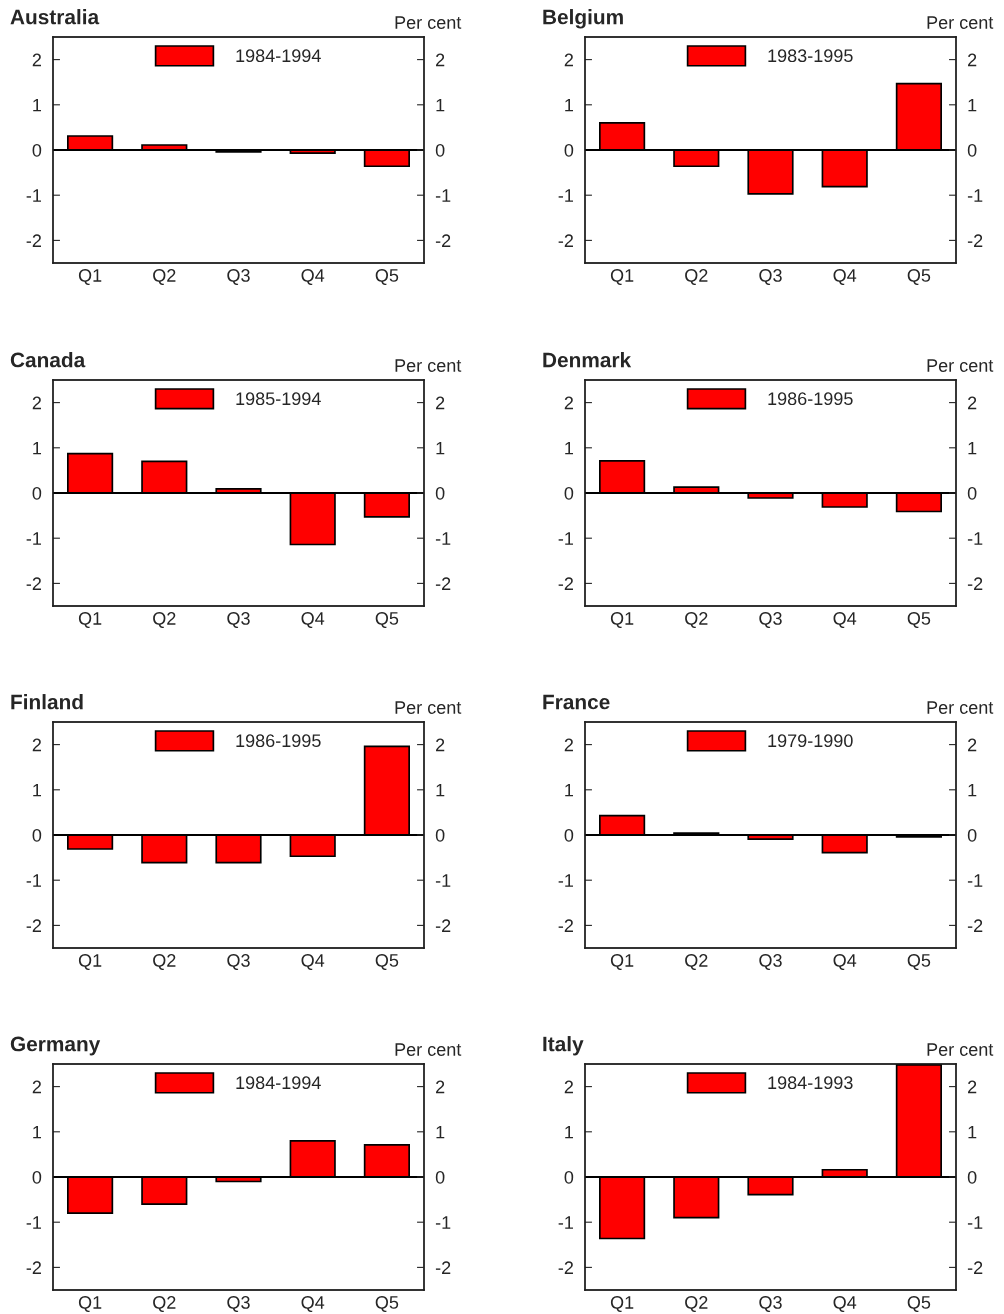 Image resolution: width=1004 pixels, height=1314 pixels. Describe the element at coordinates (563, 1046) in the screenshot. I see `chart-title: Italy` at that location.